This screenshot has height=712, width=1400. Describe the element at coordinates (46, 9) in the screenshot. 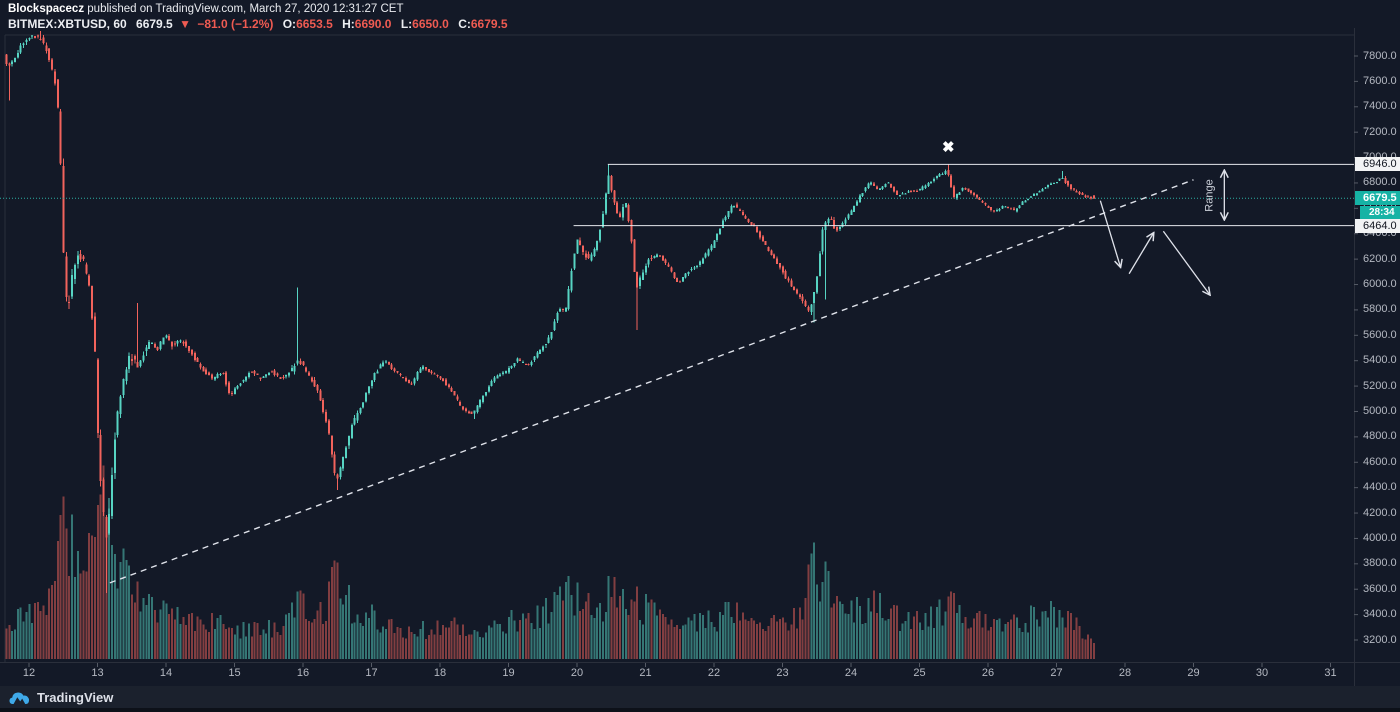

I see `author-name: Blockspacecz` at that location.